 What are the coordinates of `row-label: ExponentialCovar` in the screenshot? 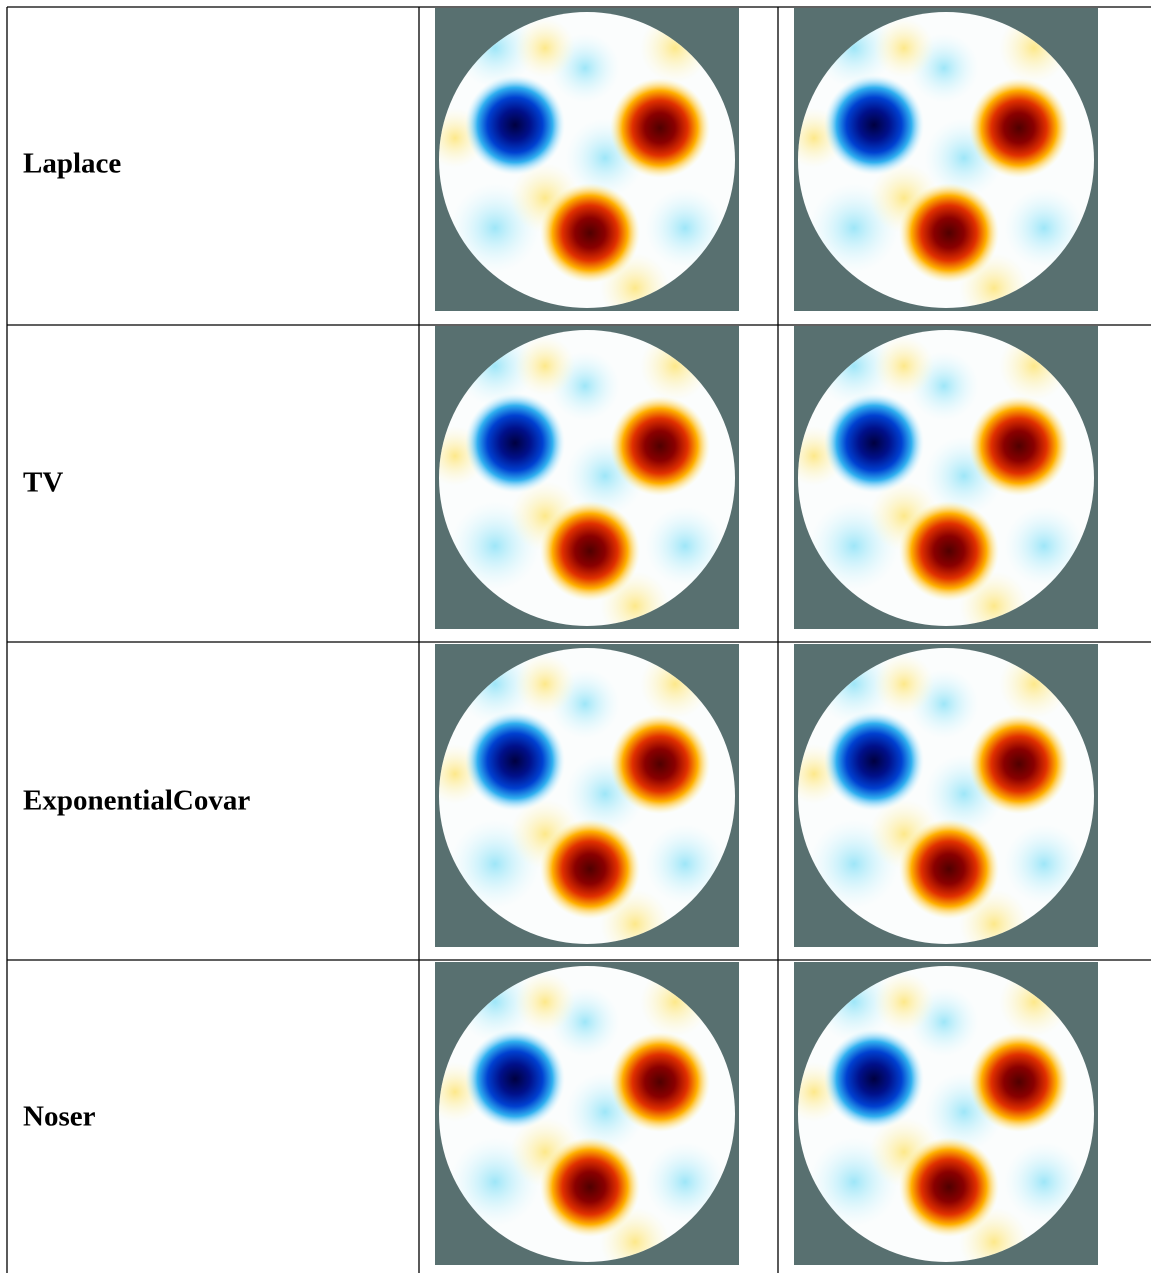 It's located at (136, 801).